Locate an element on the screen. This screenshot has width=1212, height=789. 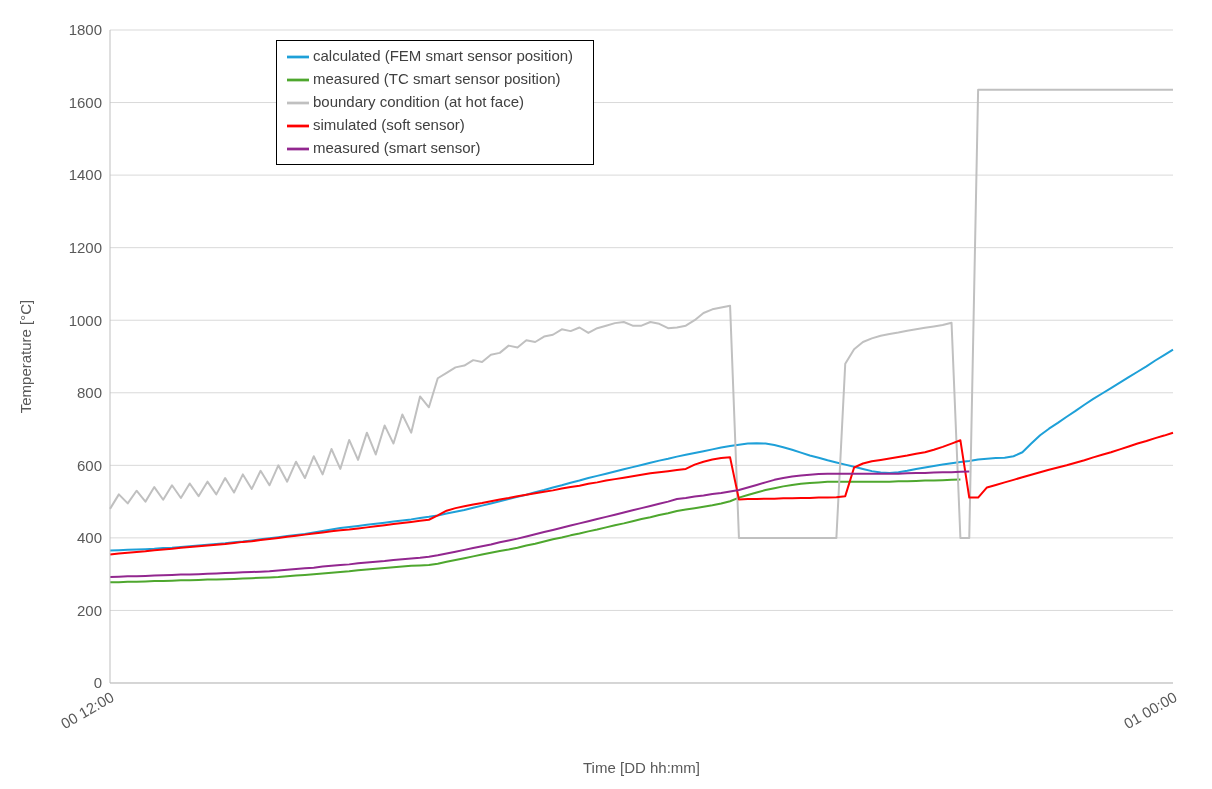
y-tick-label: 1800 is located at coordinates (85, 30).